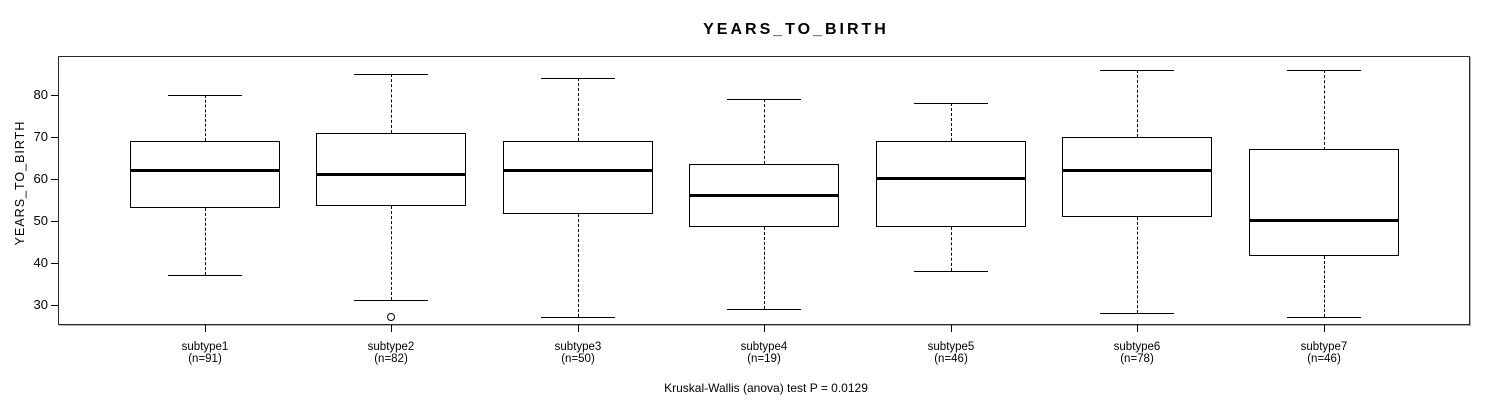 The height and width of the screenshot is (400, 1500). I want to click on chart-title: YEARS_TO_BIRTH, so click(796, 29).